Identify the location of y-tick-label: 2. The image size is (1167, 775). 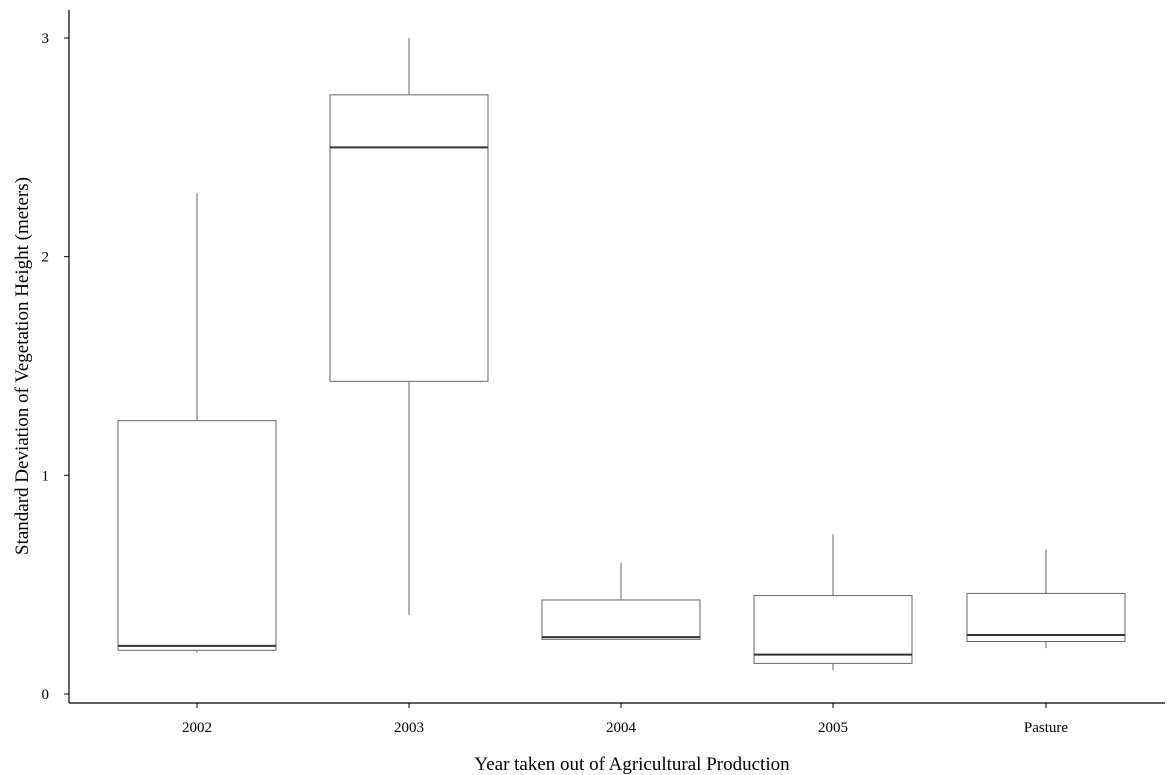
(46, 258).